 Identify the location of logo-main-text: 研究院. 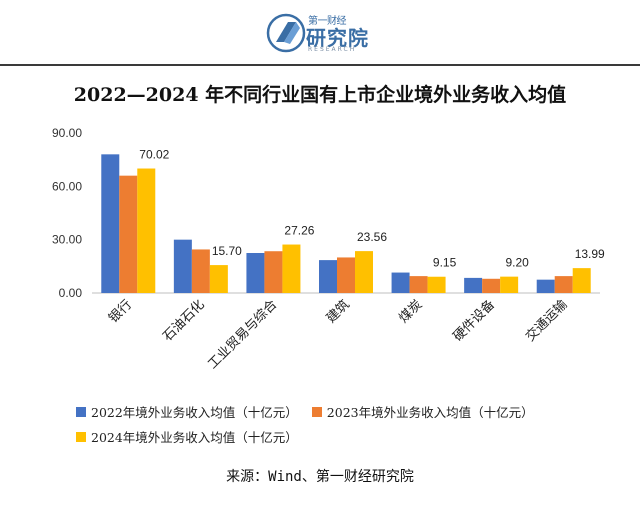
(337, 38).